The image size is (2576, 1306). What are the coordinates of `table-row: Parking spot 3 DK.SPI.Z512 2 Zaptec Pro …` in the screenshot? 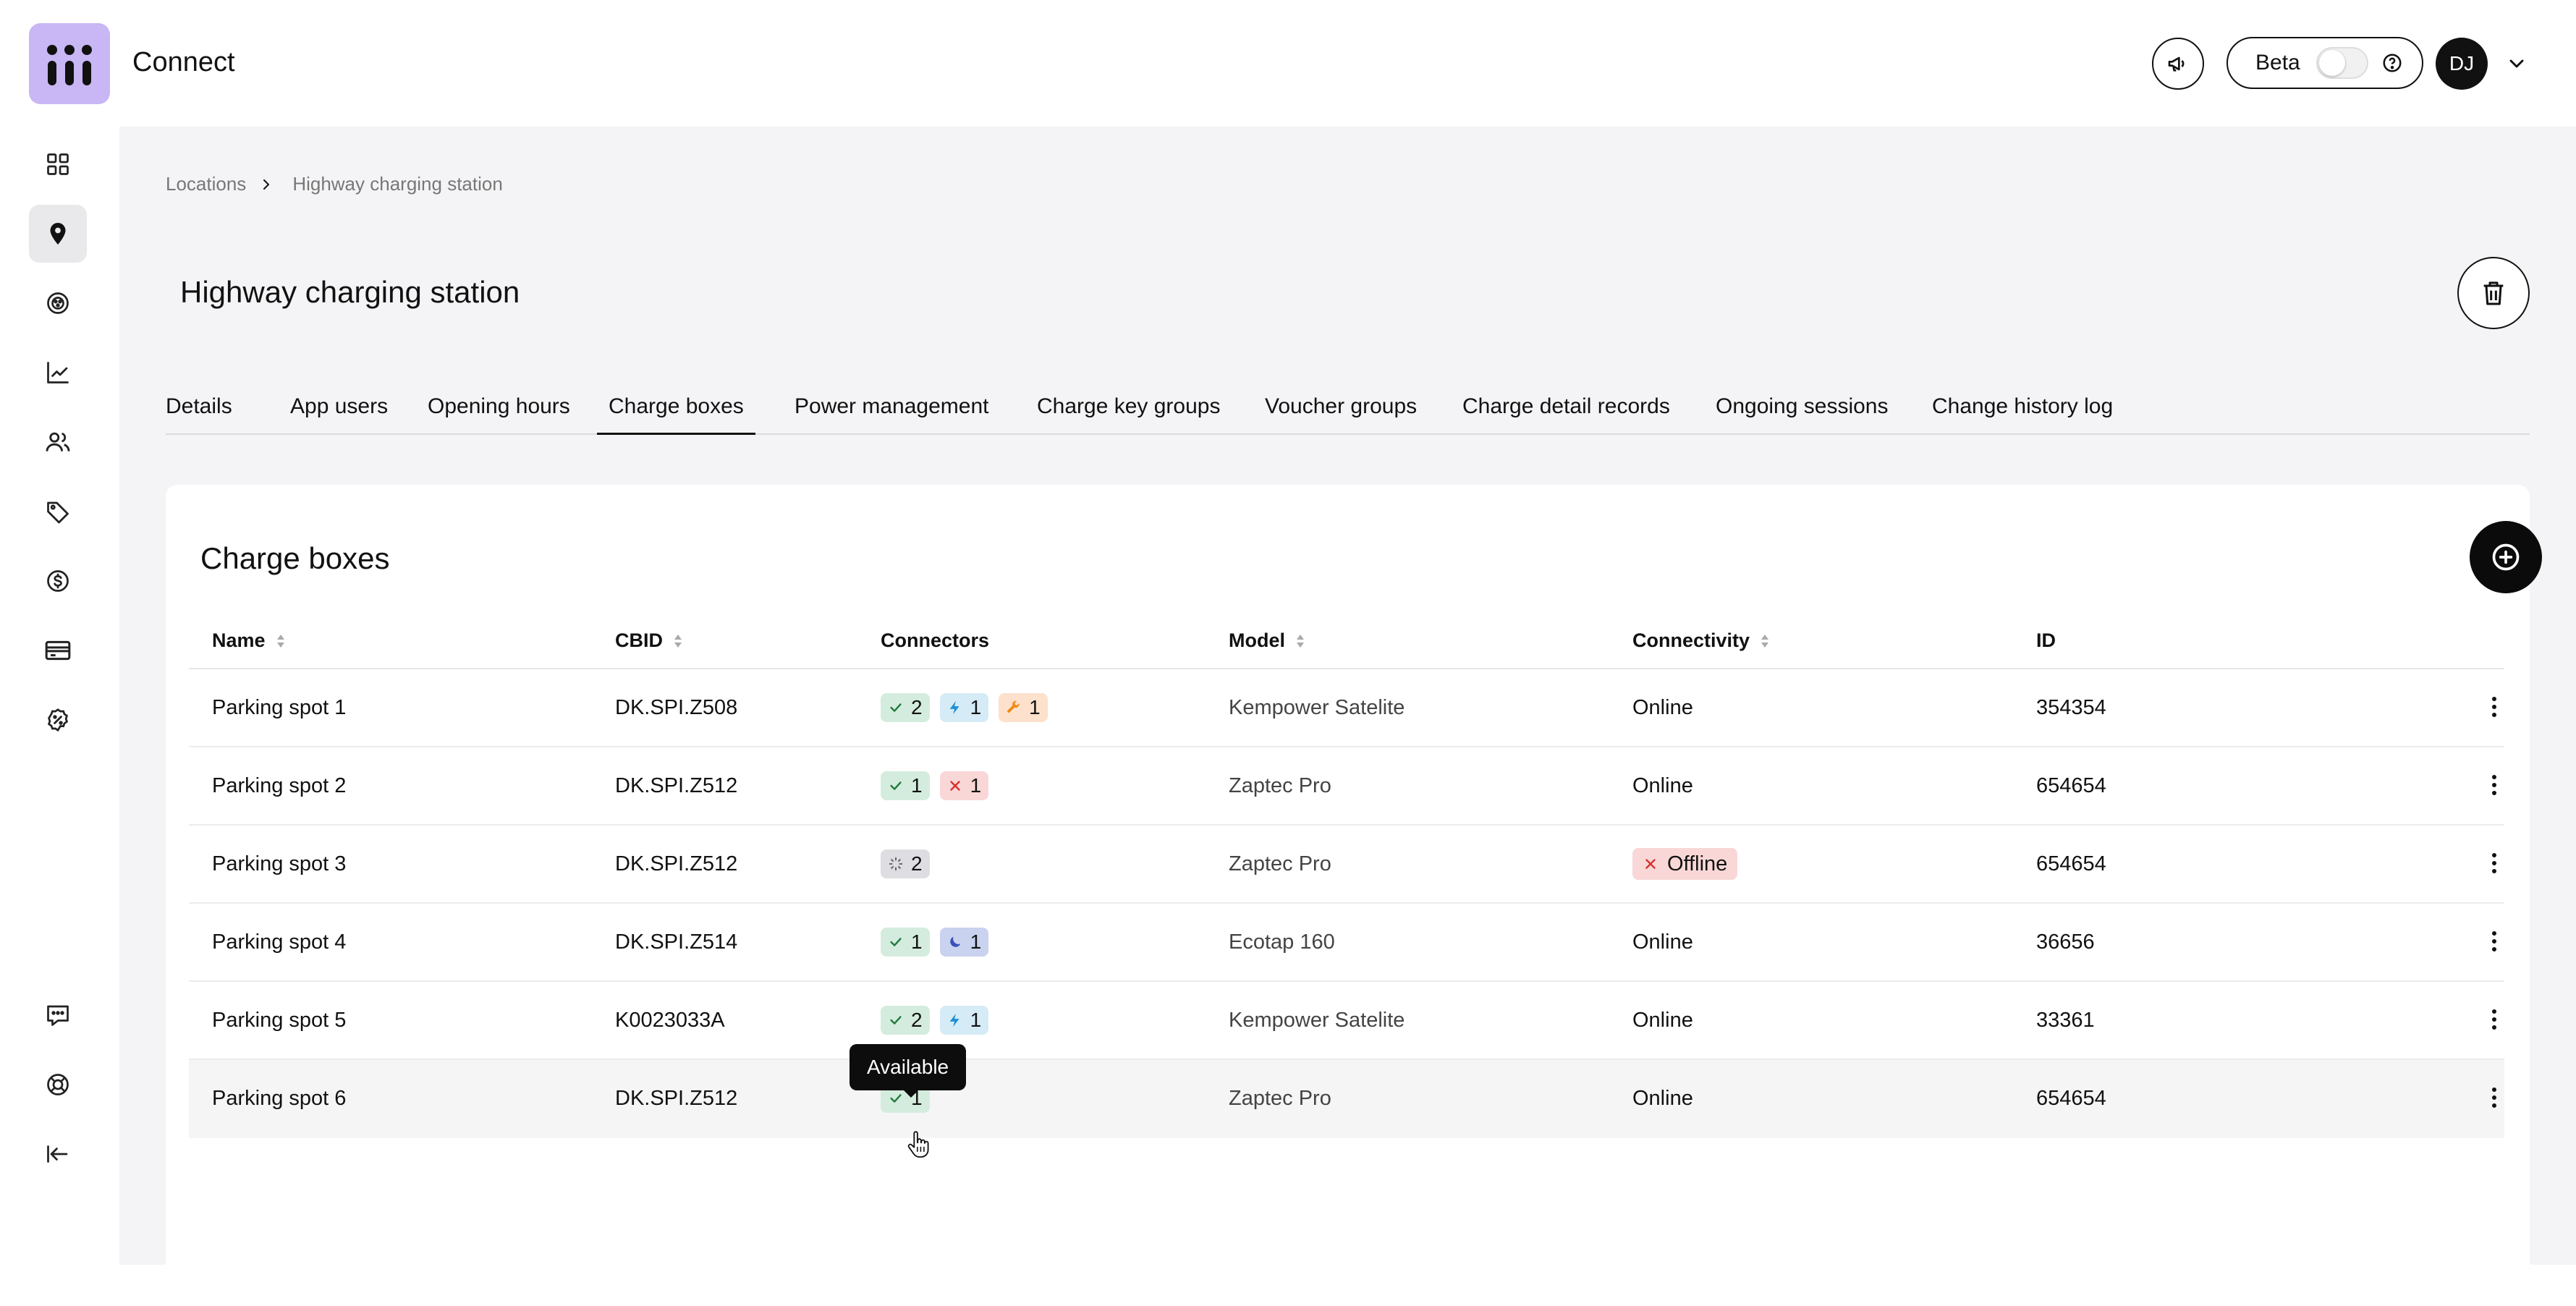 It's located at (1346, 865).